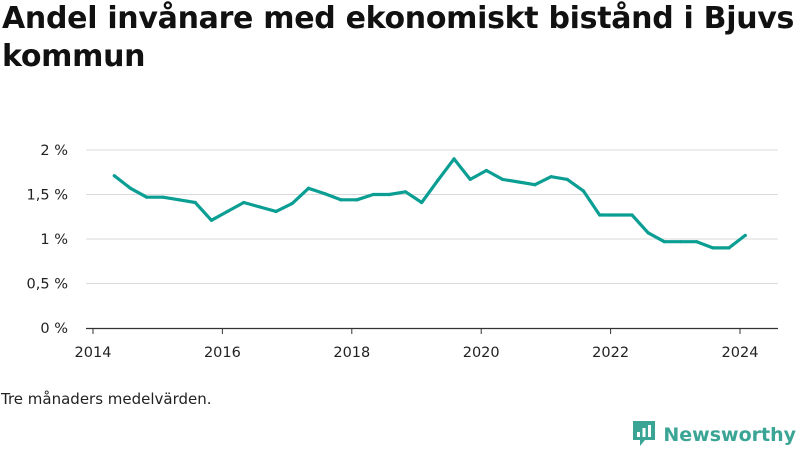 The image size is (800, 450). I want to click on y-tick-label: 1 %, so click(54, 240).